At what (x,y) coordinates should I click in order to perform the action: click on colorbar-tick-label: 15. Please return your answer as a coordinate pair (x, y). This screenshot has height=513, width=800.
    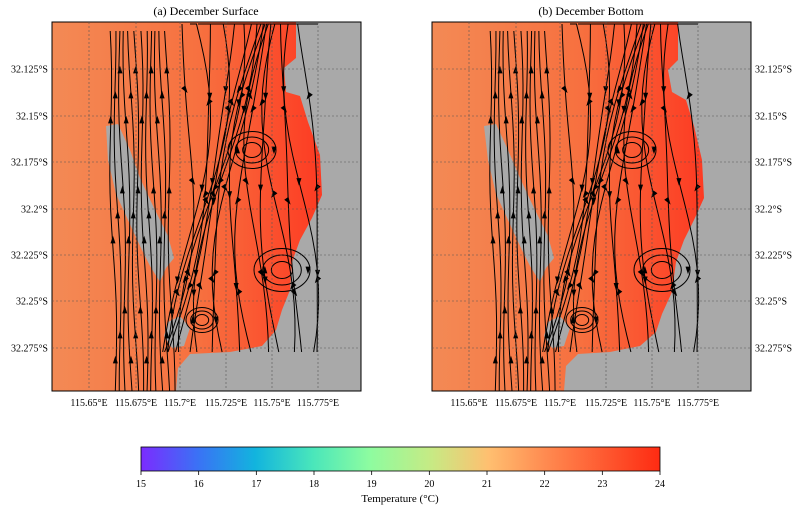
    Looking at the image, I should click on (141, 484).